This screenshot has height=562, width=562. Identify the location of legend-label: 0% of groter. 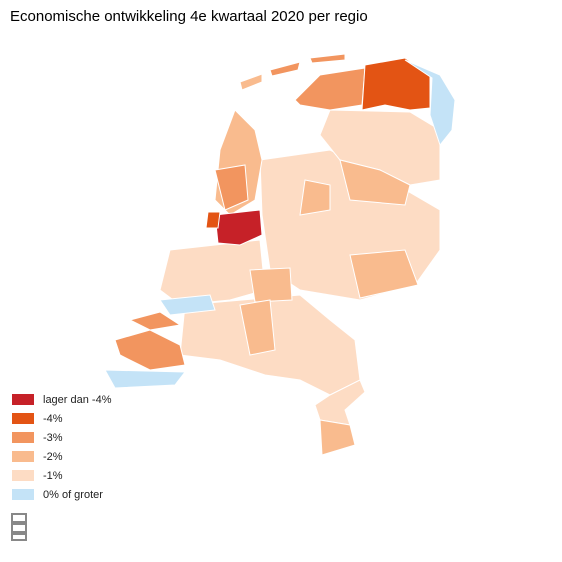
(73, 494).